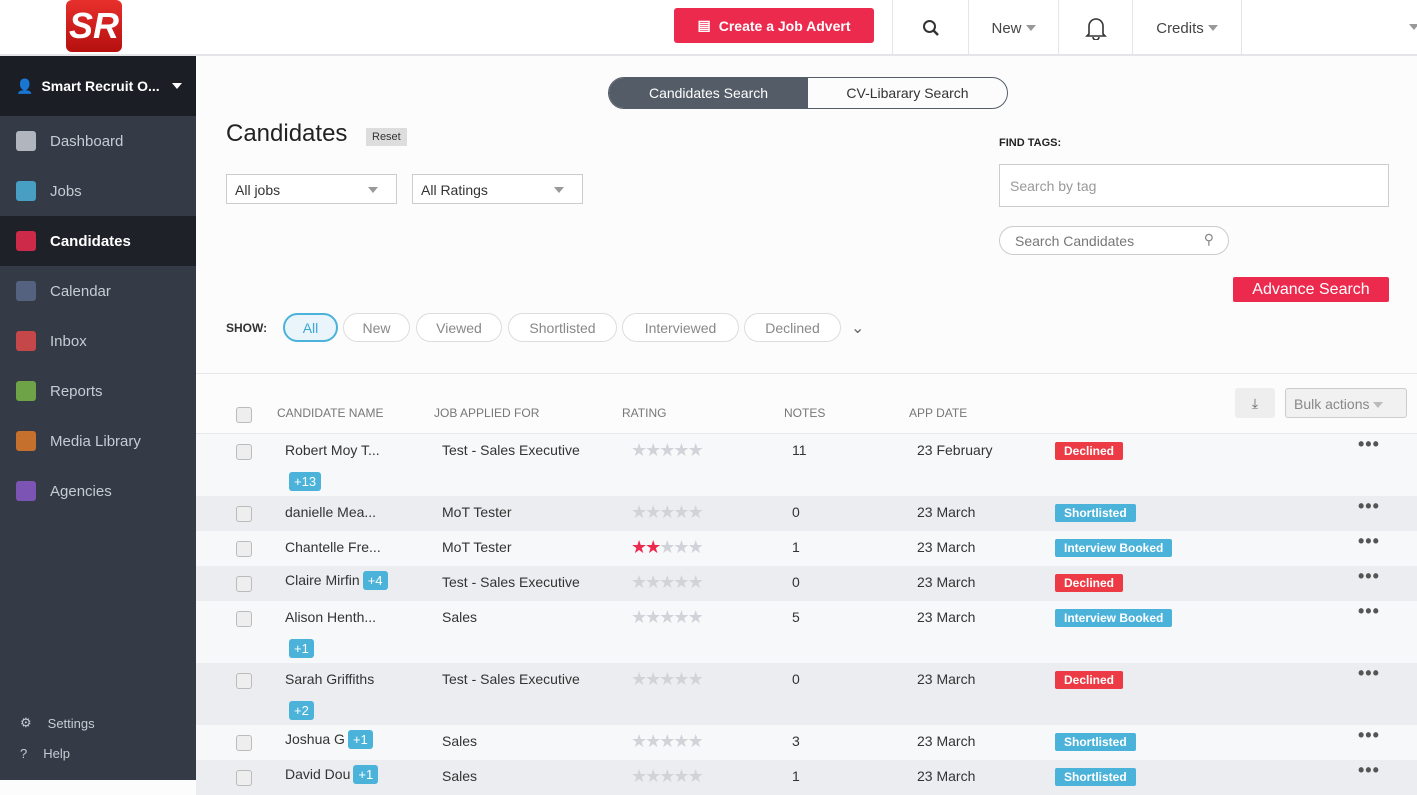 The width and height of the screenshot is (1417, 795). What do you see at coordinates (796, 582) in the screenshot?
I see `notes-count: 0` at bounding box center [796, 582].